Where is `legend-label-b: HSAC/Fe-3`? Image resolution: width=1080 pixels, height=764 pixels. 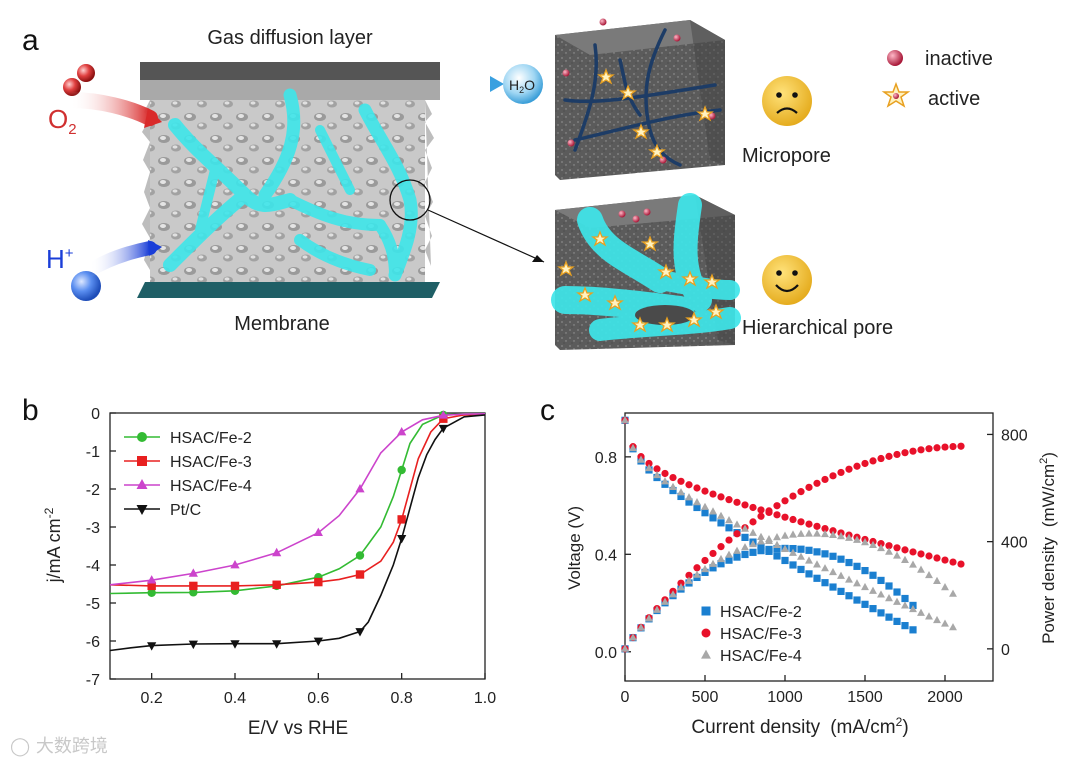
legend-label-b: HSAC/Fe-3 is located at coordinates (211, 462).